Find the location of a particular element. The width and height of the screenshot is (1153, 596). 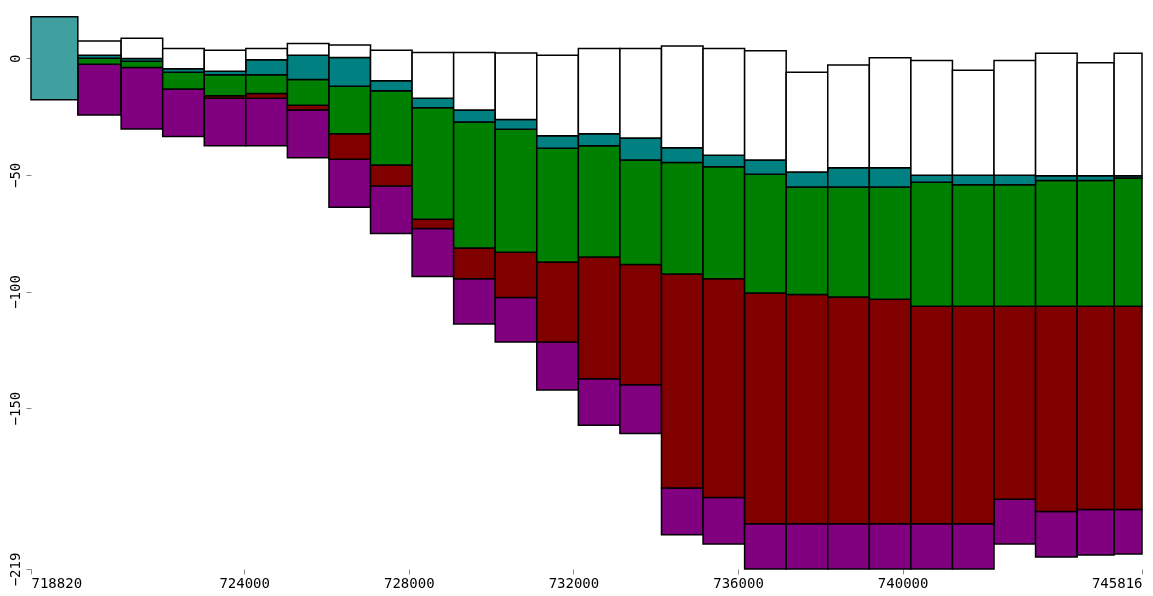

y-tick-label: −219 is located at coordinates (14, 569).